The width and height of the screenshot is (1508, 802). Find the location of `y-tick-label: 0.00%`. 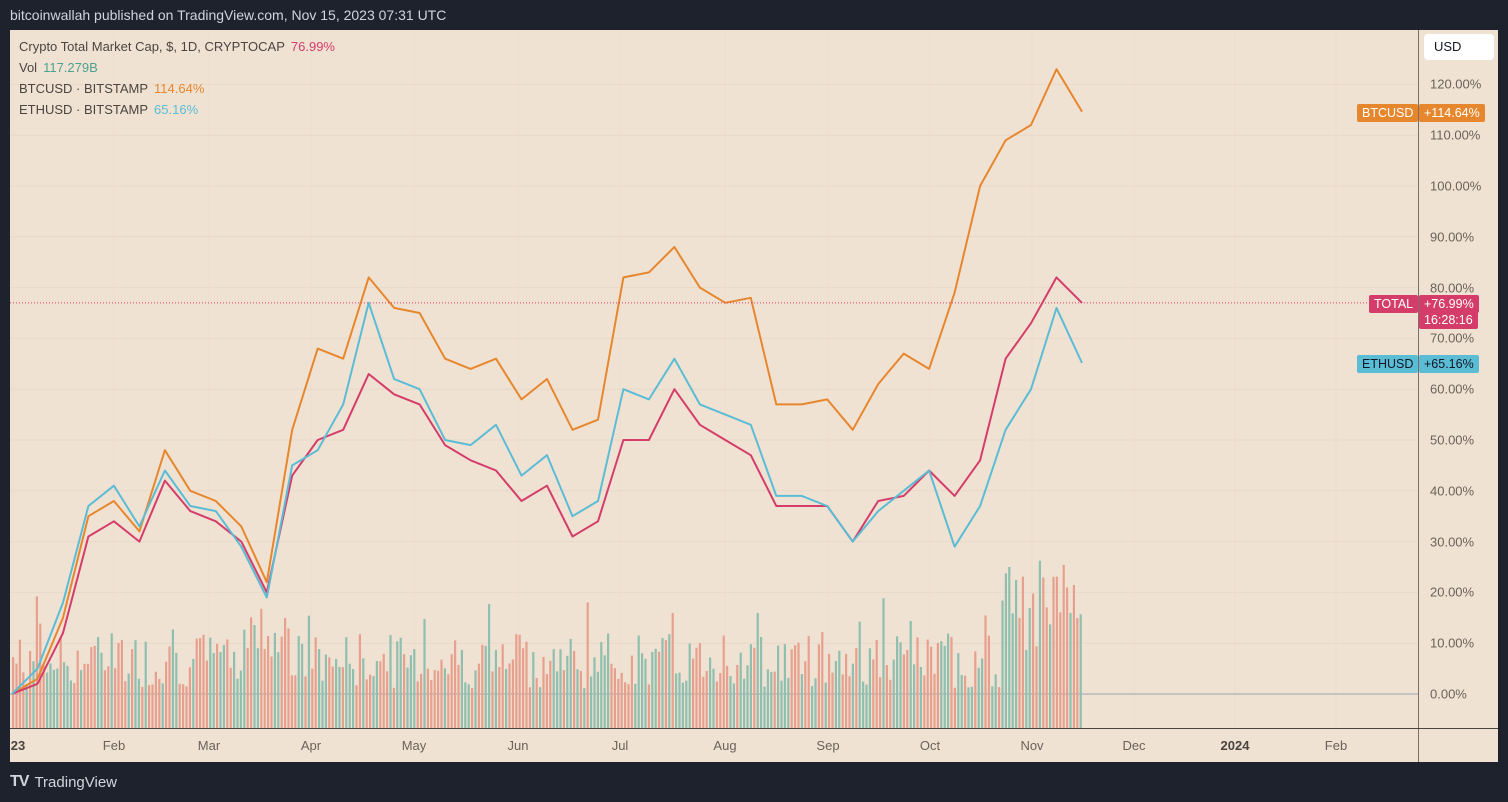

y-tick-label: 0.00% is located at coordinates (1448, 694).